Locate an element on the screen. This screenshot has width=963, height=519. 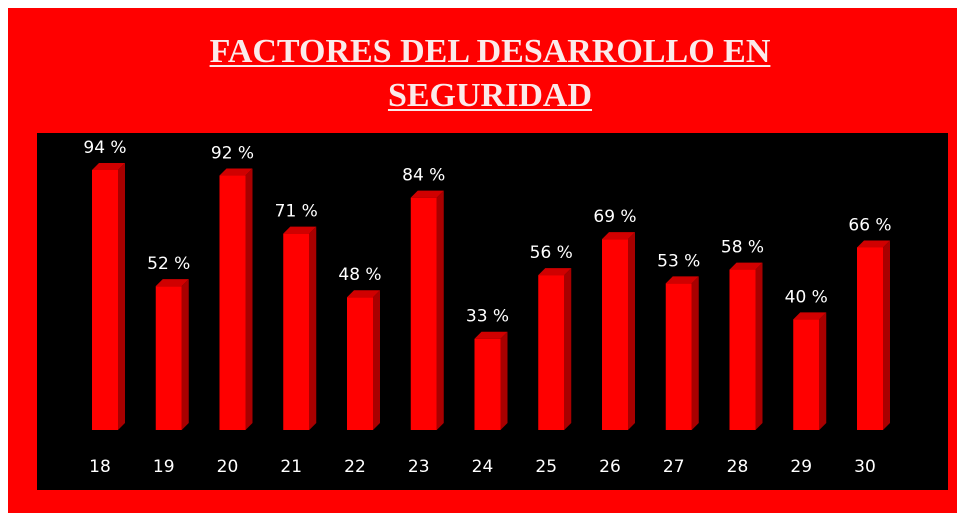
data-label: 69 % is located at coordinates (614, 217).